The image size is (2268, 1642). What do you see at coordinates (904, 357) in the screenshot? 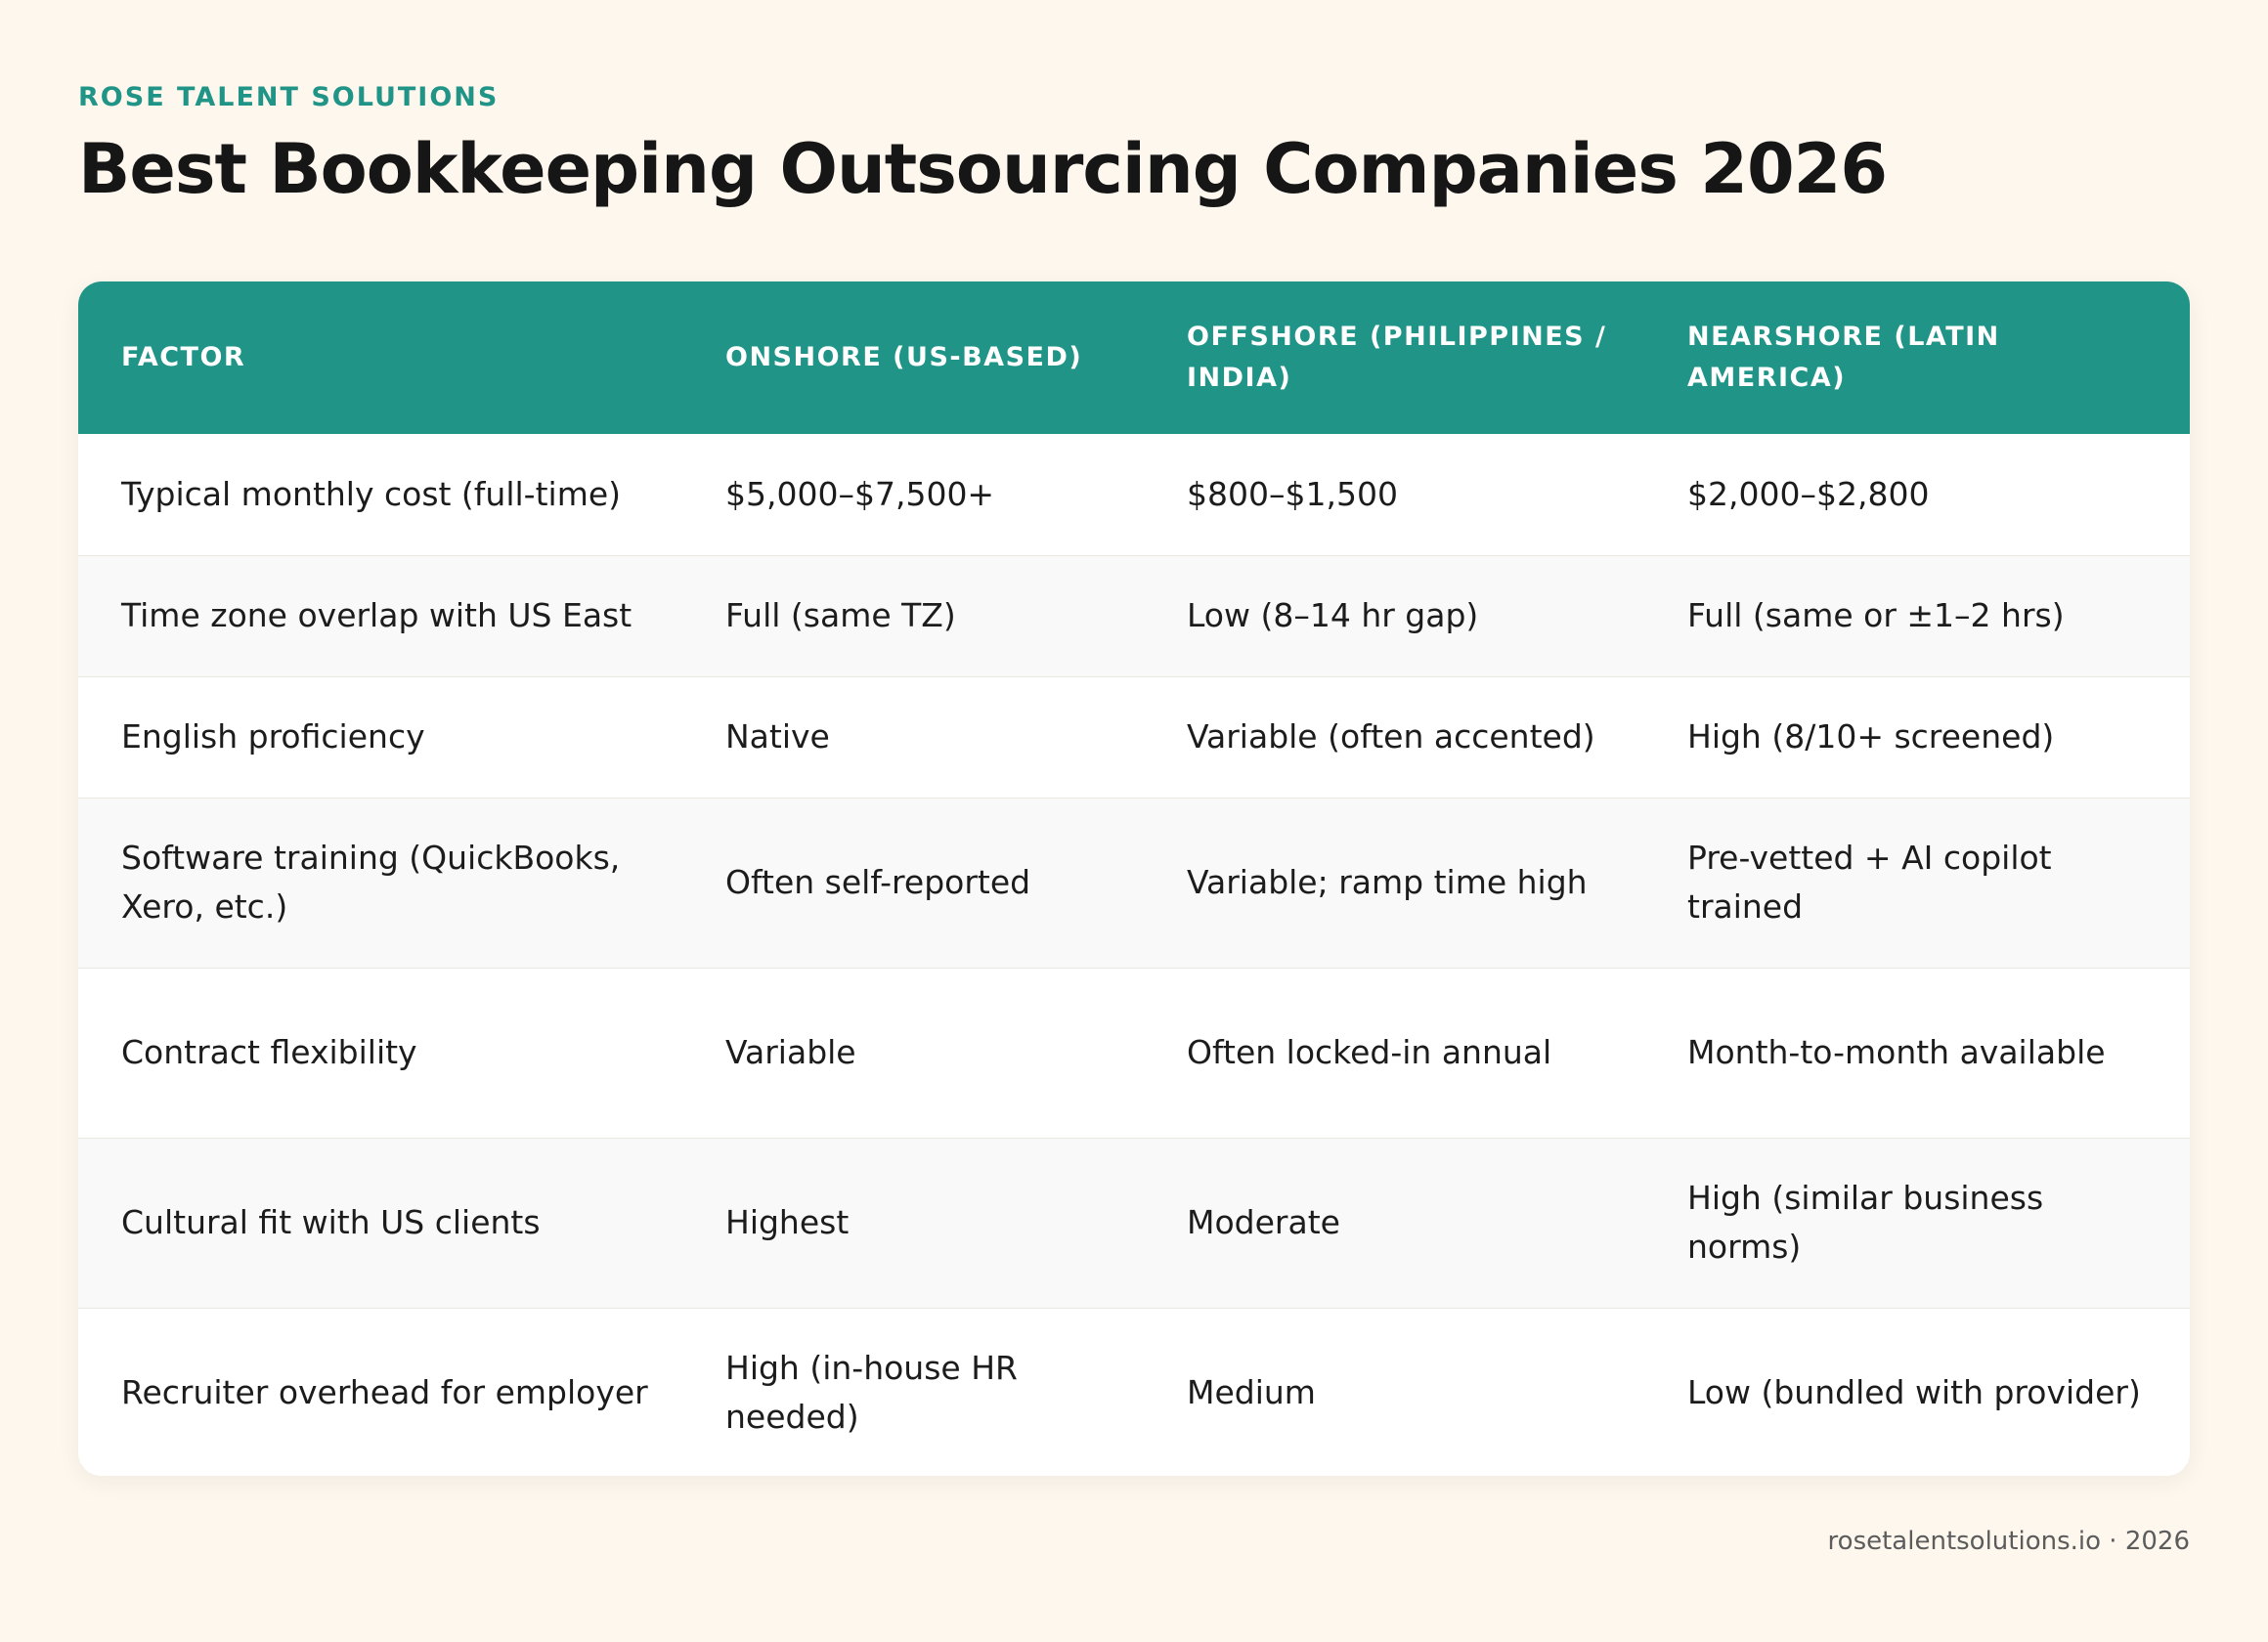
I see `column-header-onshore: ONSHORE (US-BASED)` at bounding box center [904, 357].